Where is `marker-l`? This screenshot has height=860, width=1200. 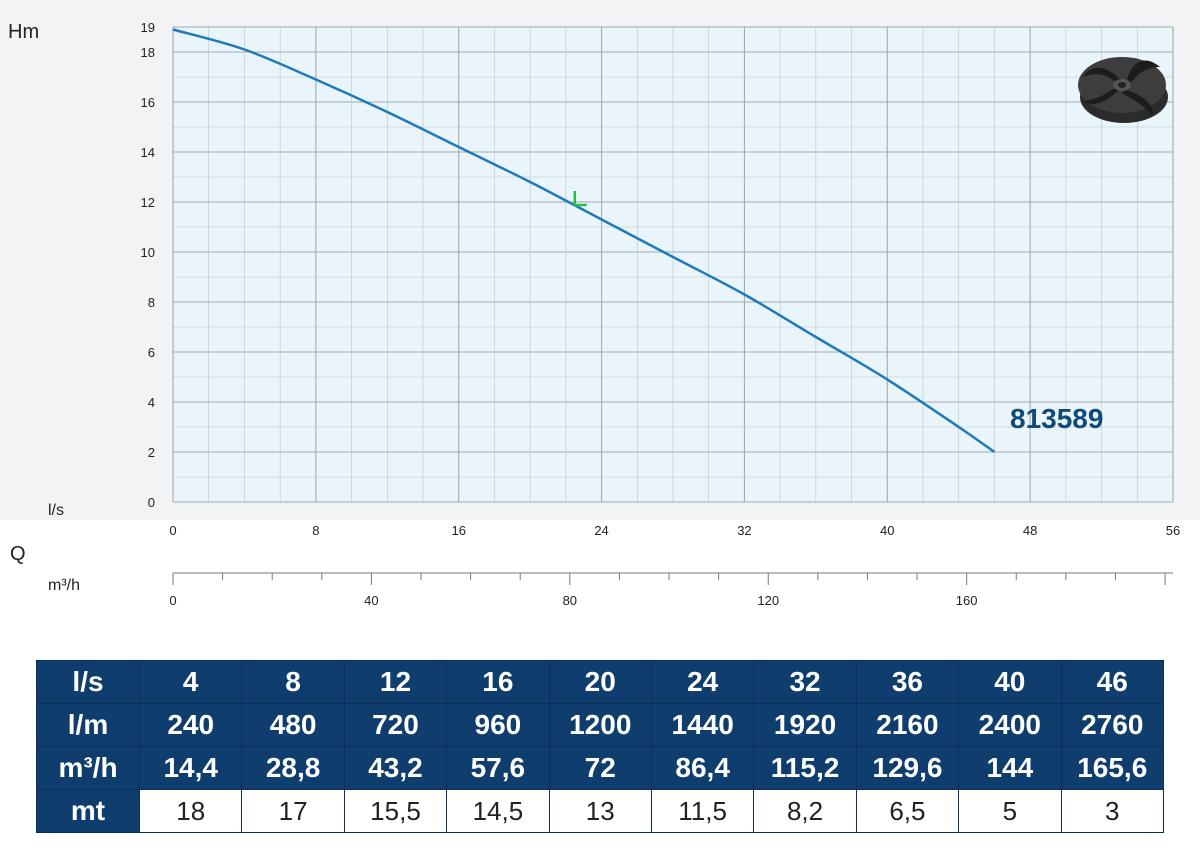
marker-l is located at coordinates (580, 199).